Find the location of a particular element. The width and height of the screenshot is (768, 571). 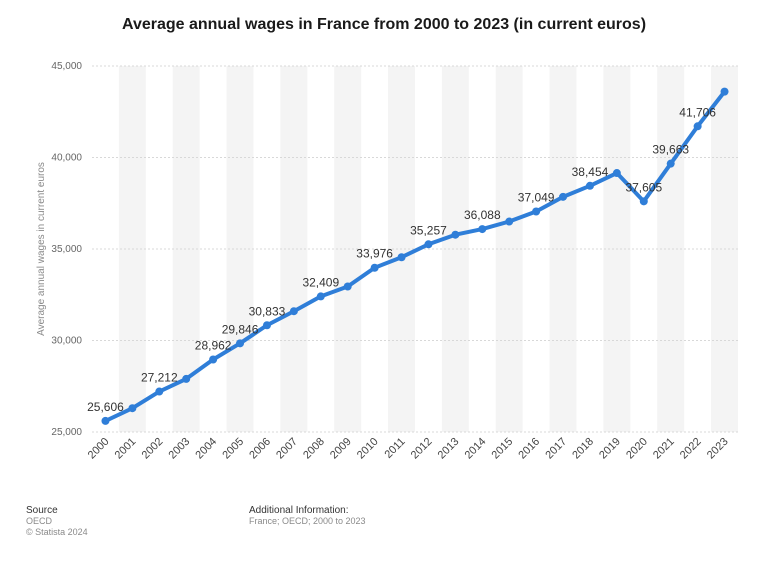

additional-info-text: France; OECD; 2000 to 2023 is located at coordinates (307, 521).